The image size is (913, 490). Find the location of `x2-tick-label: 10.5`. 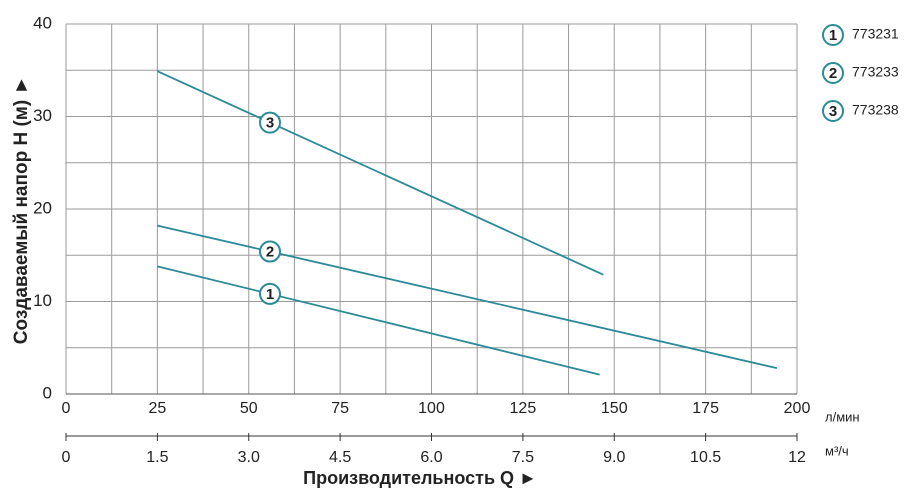

x2-tick-label: 10.5 is located at coordinates (705, 457).